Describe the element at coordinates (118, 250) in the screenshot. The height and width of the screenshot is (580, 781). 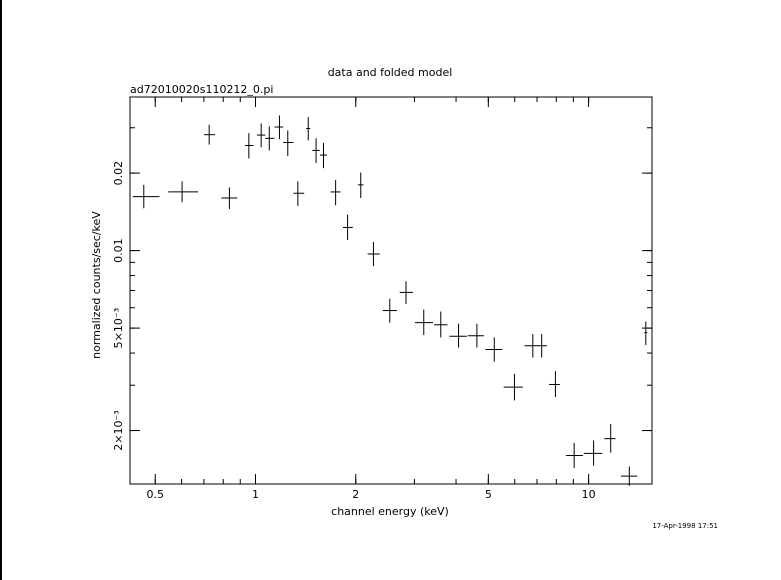
I see `y-tick-label: 0.01` at that location.